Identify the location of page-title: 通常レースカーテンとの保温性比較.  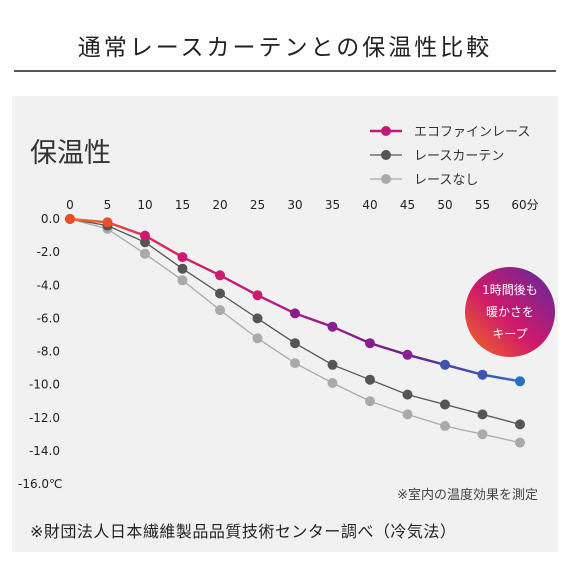
(285, 48).